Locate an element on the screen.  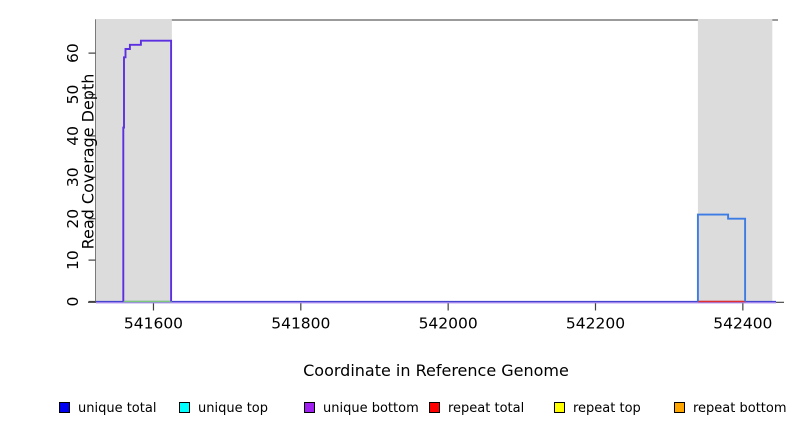
legend-label: unique total is located at coordinates (117, 408).